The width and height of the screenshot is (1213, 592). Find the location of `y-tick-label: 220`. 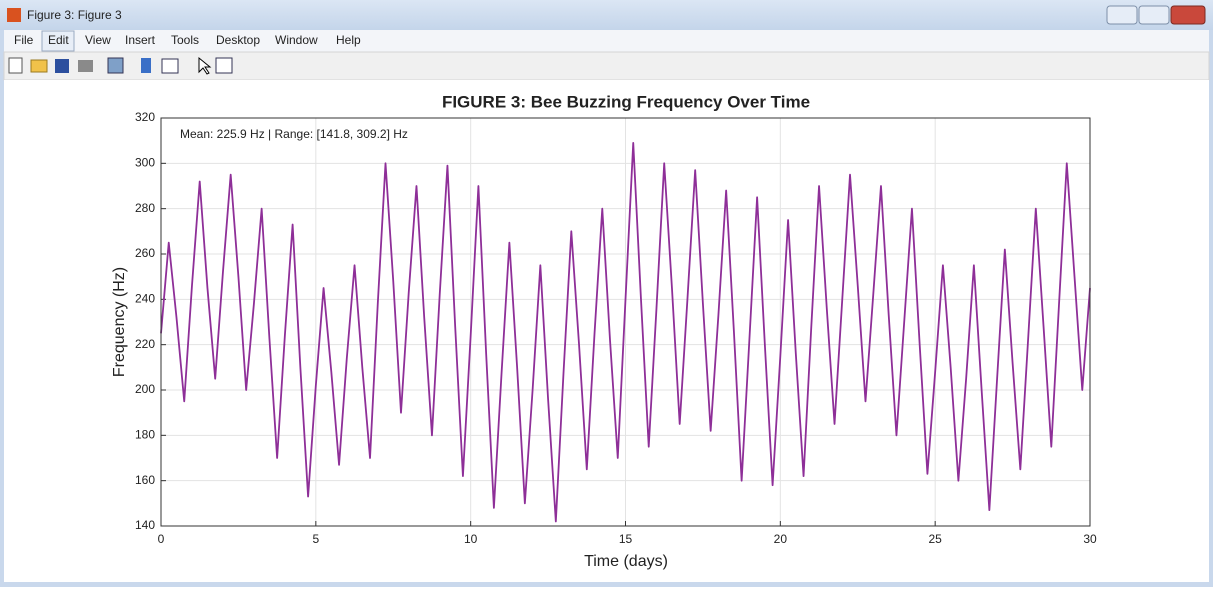

y-tick-label: 220 is located at coordinates (145, 344).